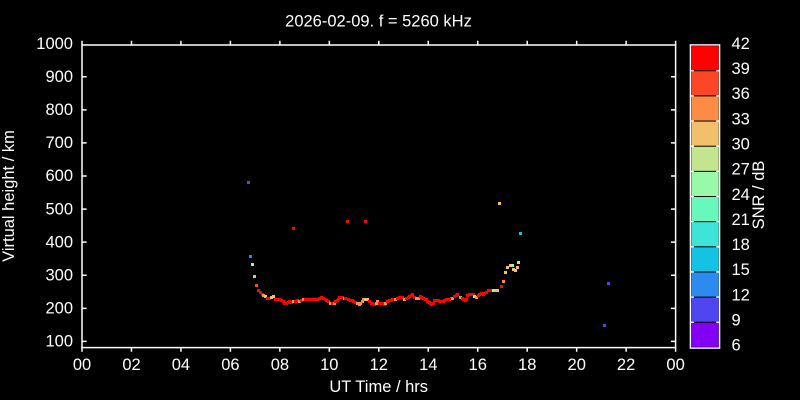 The width and height of the screenshot is (800, 400). Describe the element at coordinates (428, 365) in the screenshot. I see `svg-text: 14` at that location.